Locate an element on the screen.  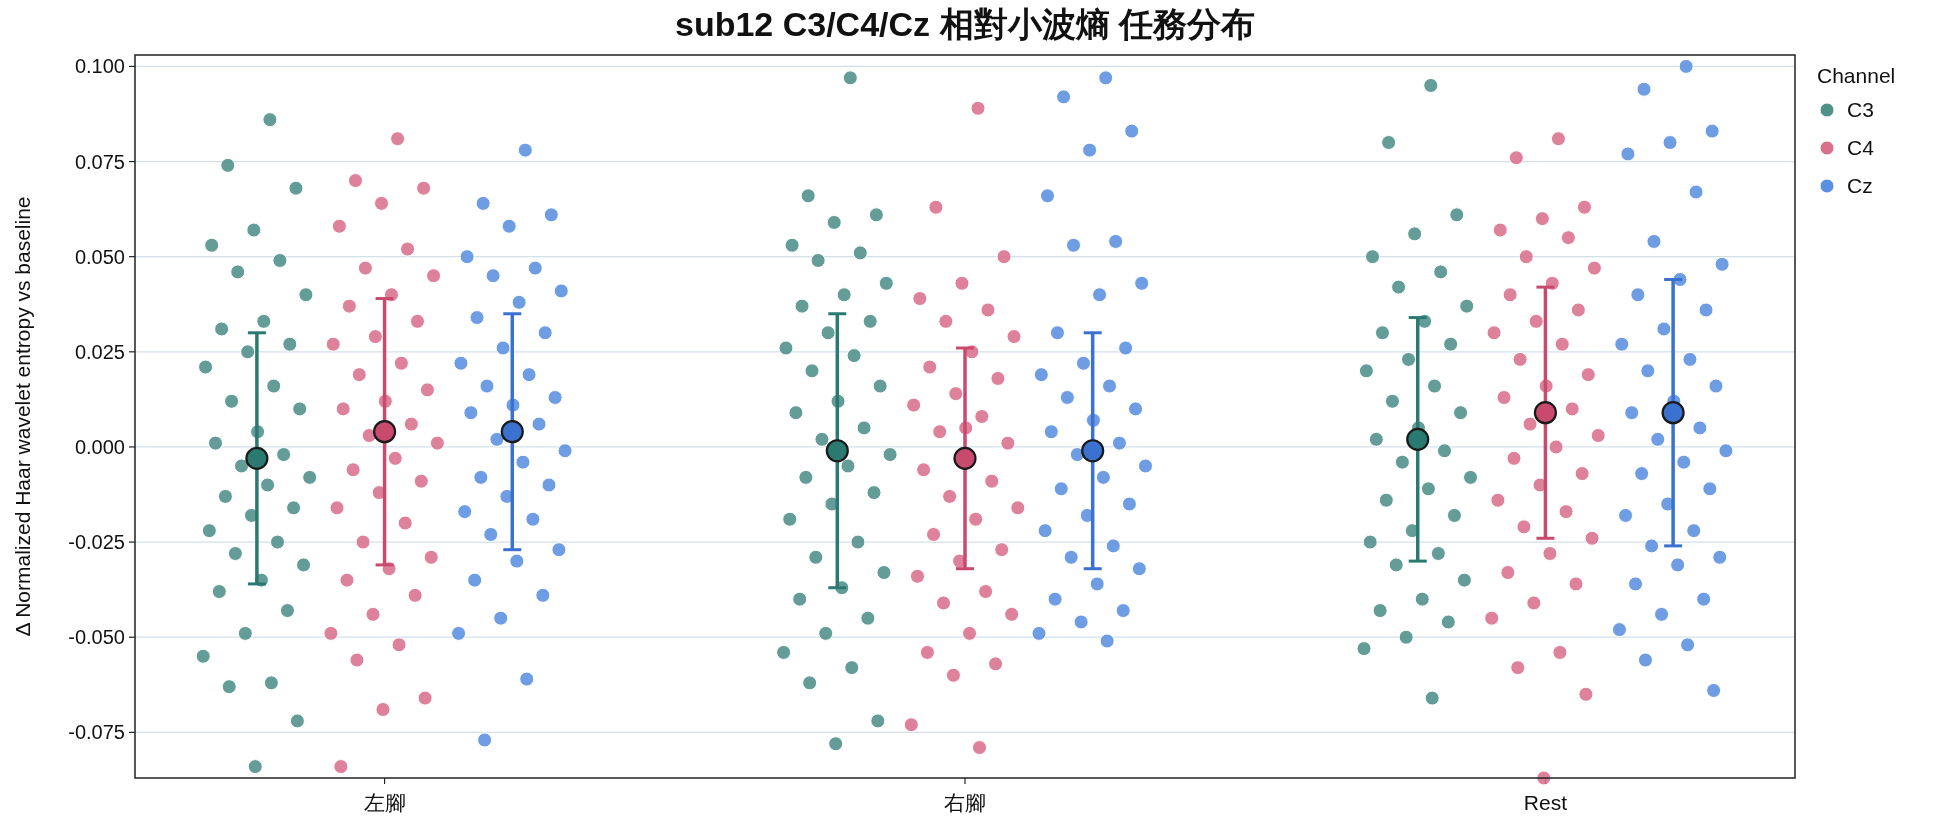
legend-label: C4 is located at coordinates (1861, 147).